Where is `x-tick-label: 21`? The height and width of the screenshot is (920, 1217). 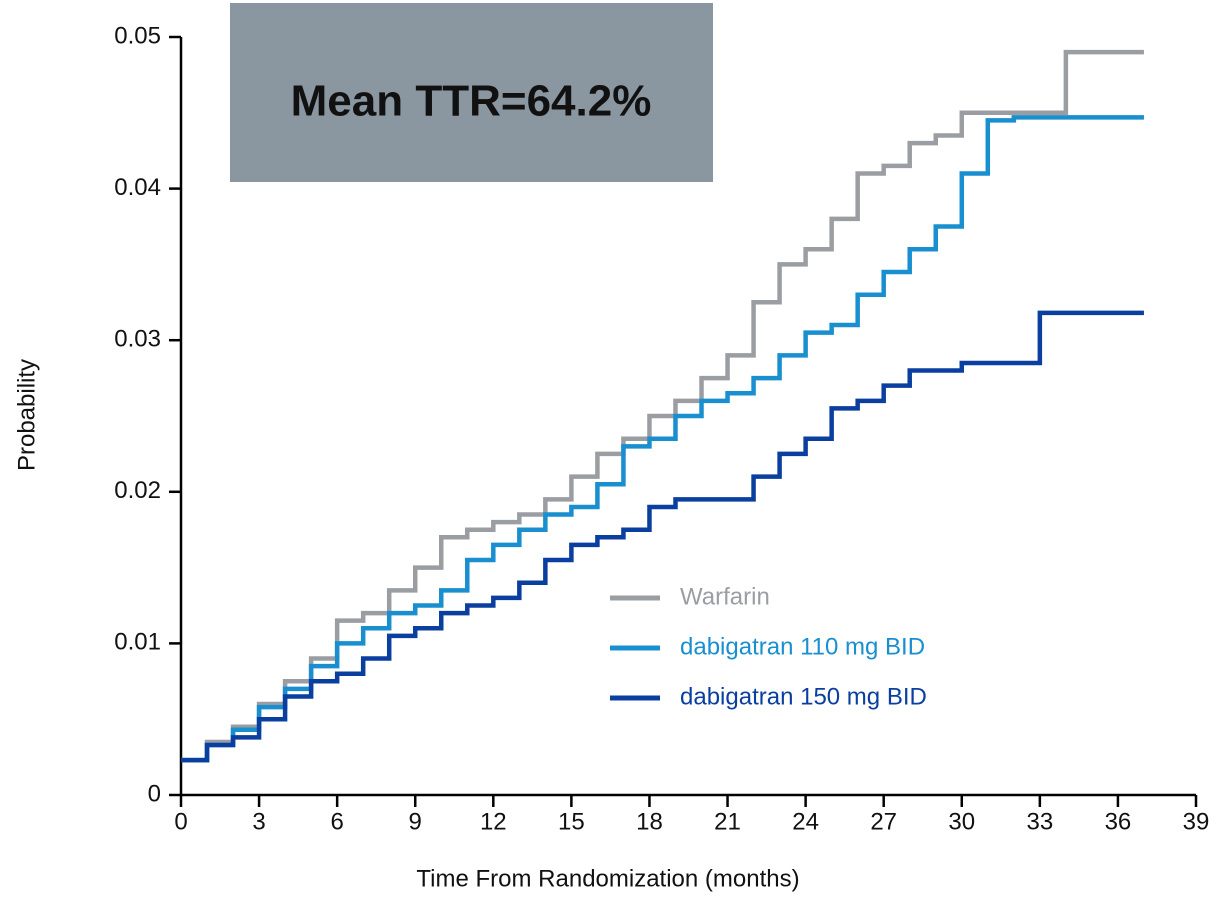 x-tick-label: 21 is located at coordinates (727, 821).